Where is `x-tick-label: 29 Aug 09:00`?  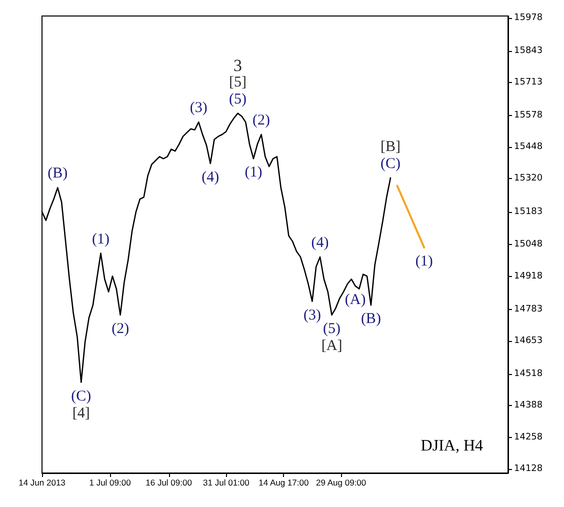 x-tick-label: 29 Aug 09:00 is located at coordinates (341, 483).